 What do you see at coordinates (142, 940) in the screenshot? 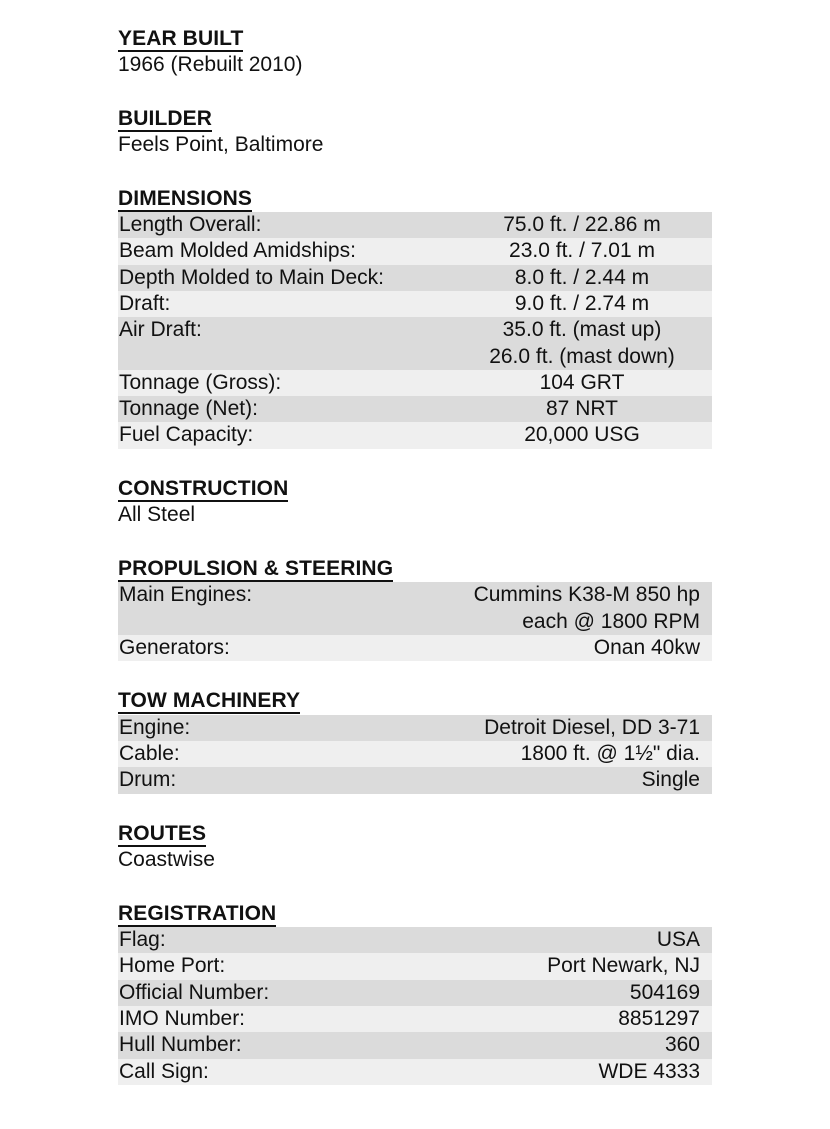
I see `spec-label: Flag:` at bounding box center [142, 940].